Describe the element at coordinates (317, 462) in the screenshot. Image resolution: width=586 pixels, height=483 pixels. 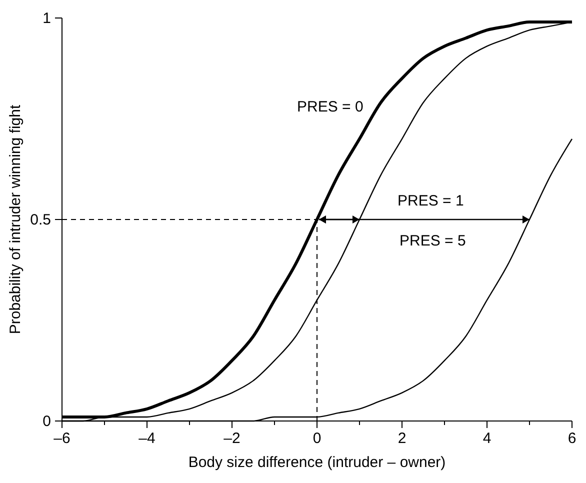
I see `x-axis-title: Body size difference (intruder – owner)` at that location.